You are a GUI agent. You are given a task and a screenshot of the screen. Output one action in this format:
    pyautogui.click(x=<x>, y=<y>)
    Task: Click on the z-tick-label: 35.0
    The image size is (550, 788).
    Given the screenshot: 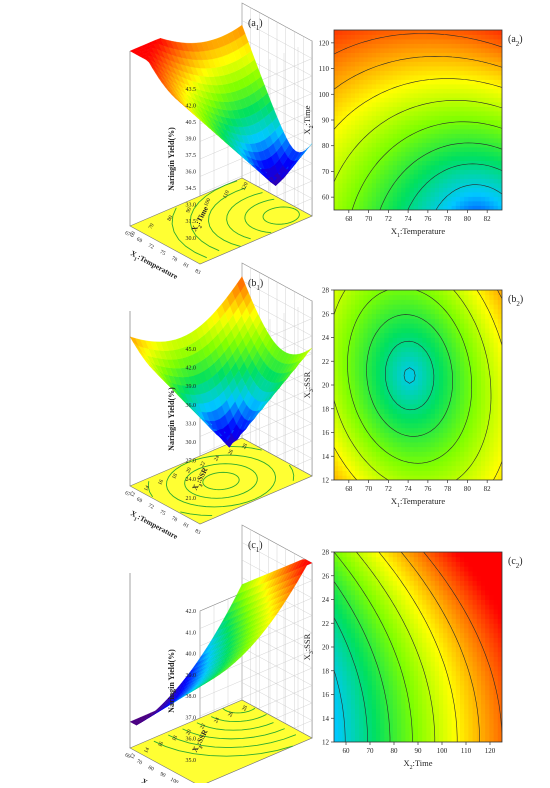 What is the action you would take?
    pyautogui.click(x=191, y=761)
    